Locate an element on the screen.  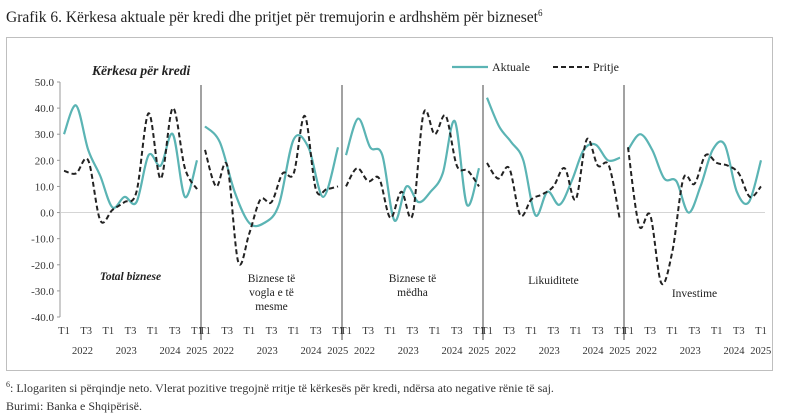
panel-label: vogla e të is located at coordinates (271, 293).